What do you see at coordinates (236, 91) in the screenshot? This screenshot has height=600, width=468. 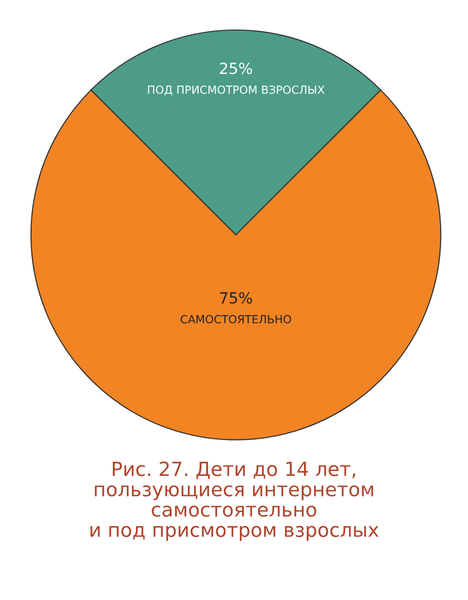 I see `slice-label: ПОД ПРИСМОТРОМ ВЗРОСЛЫХ` at bounding box center [236, 91].